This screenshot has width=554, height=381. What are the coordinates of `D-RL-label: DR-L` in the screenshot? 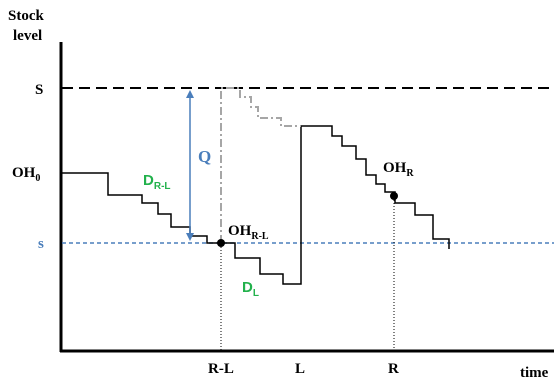 It's located at (157, 182).